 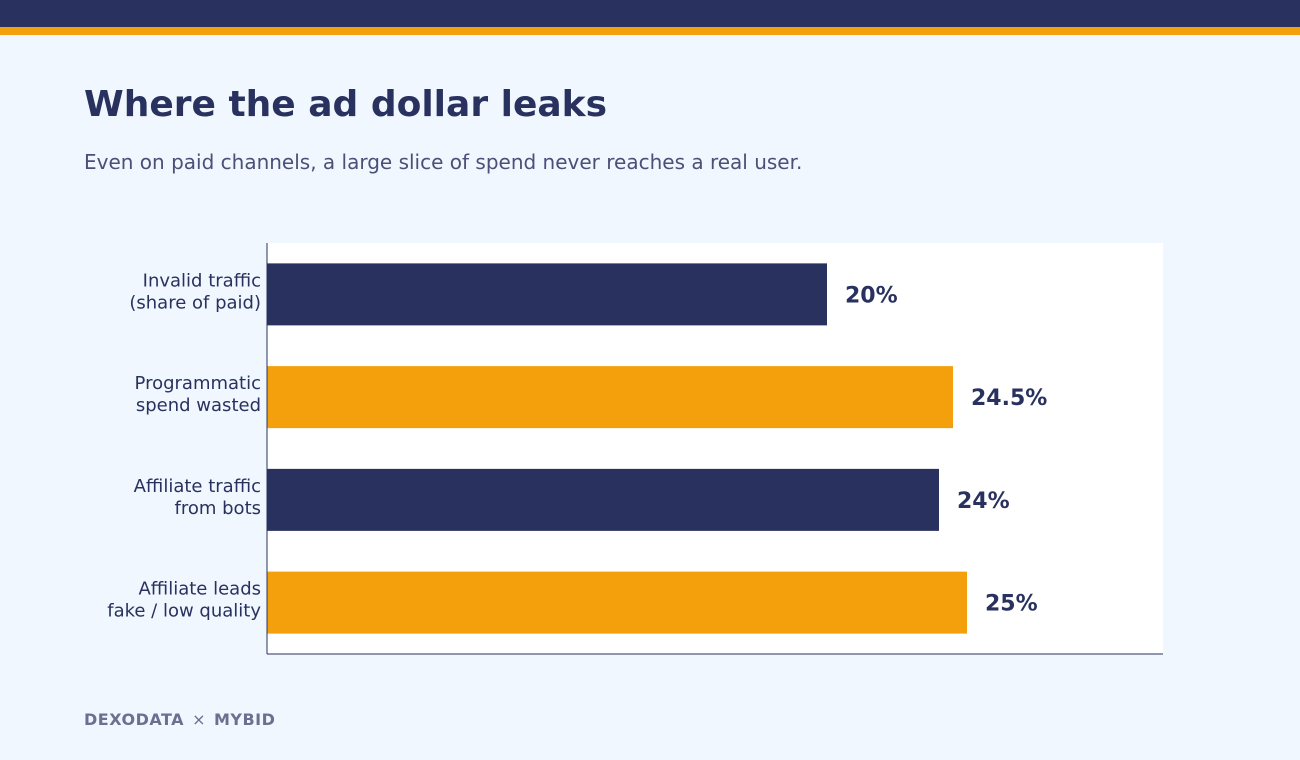 What do you see at coordinates (650, 13) in the screenshot?
I see `top-banner-bar` at bounding box center [650, 13].